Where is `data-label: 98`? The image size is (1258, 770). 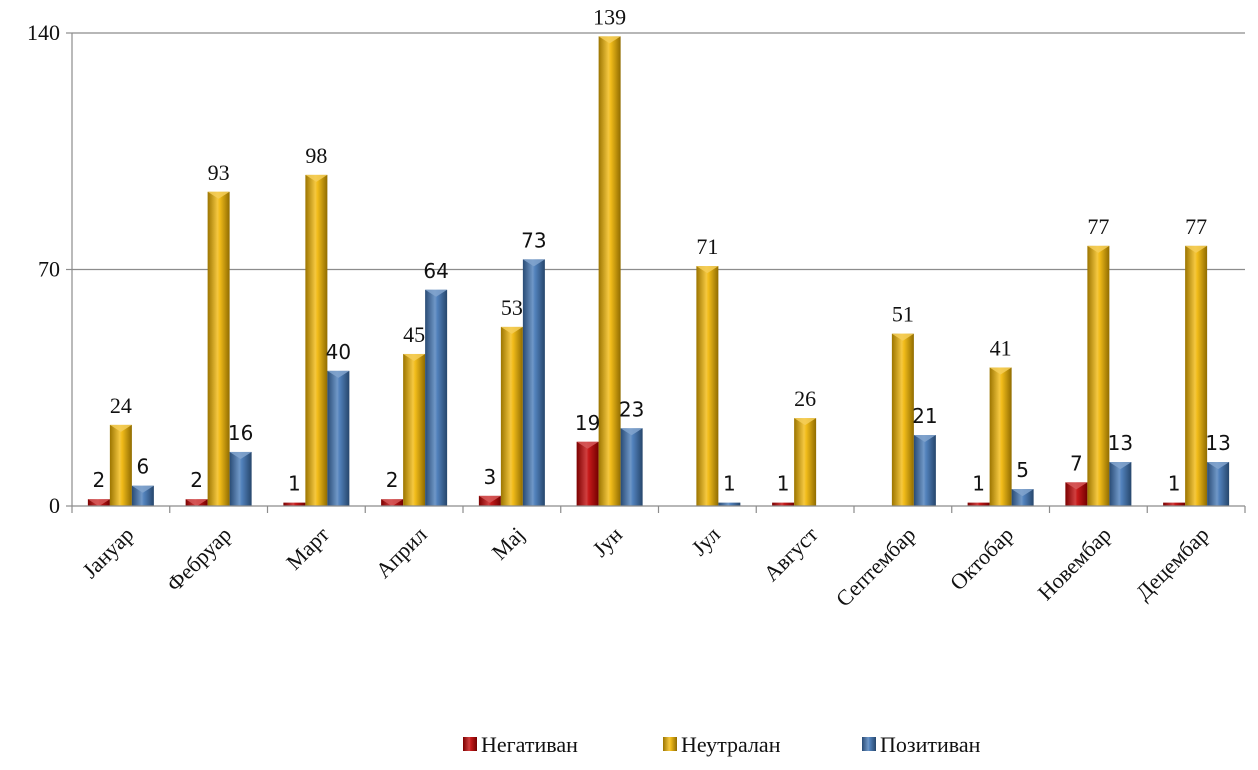
data-label: 98 is located at coordinates (316, 155).